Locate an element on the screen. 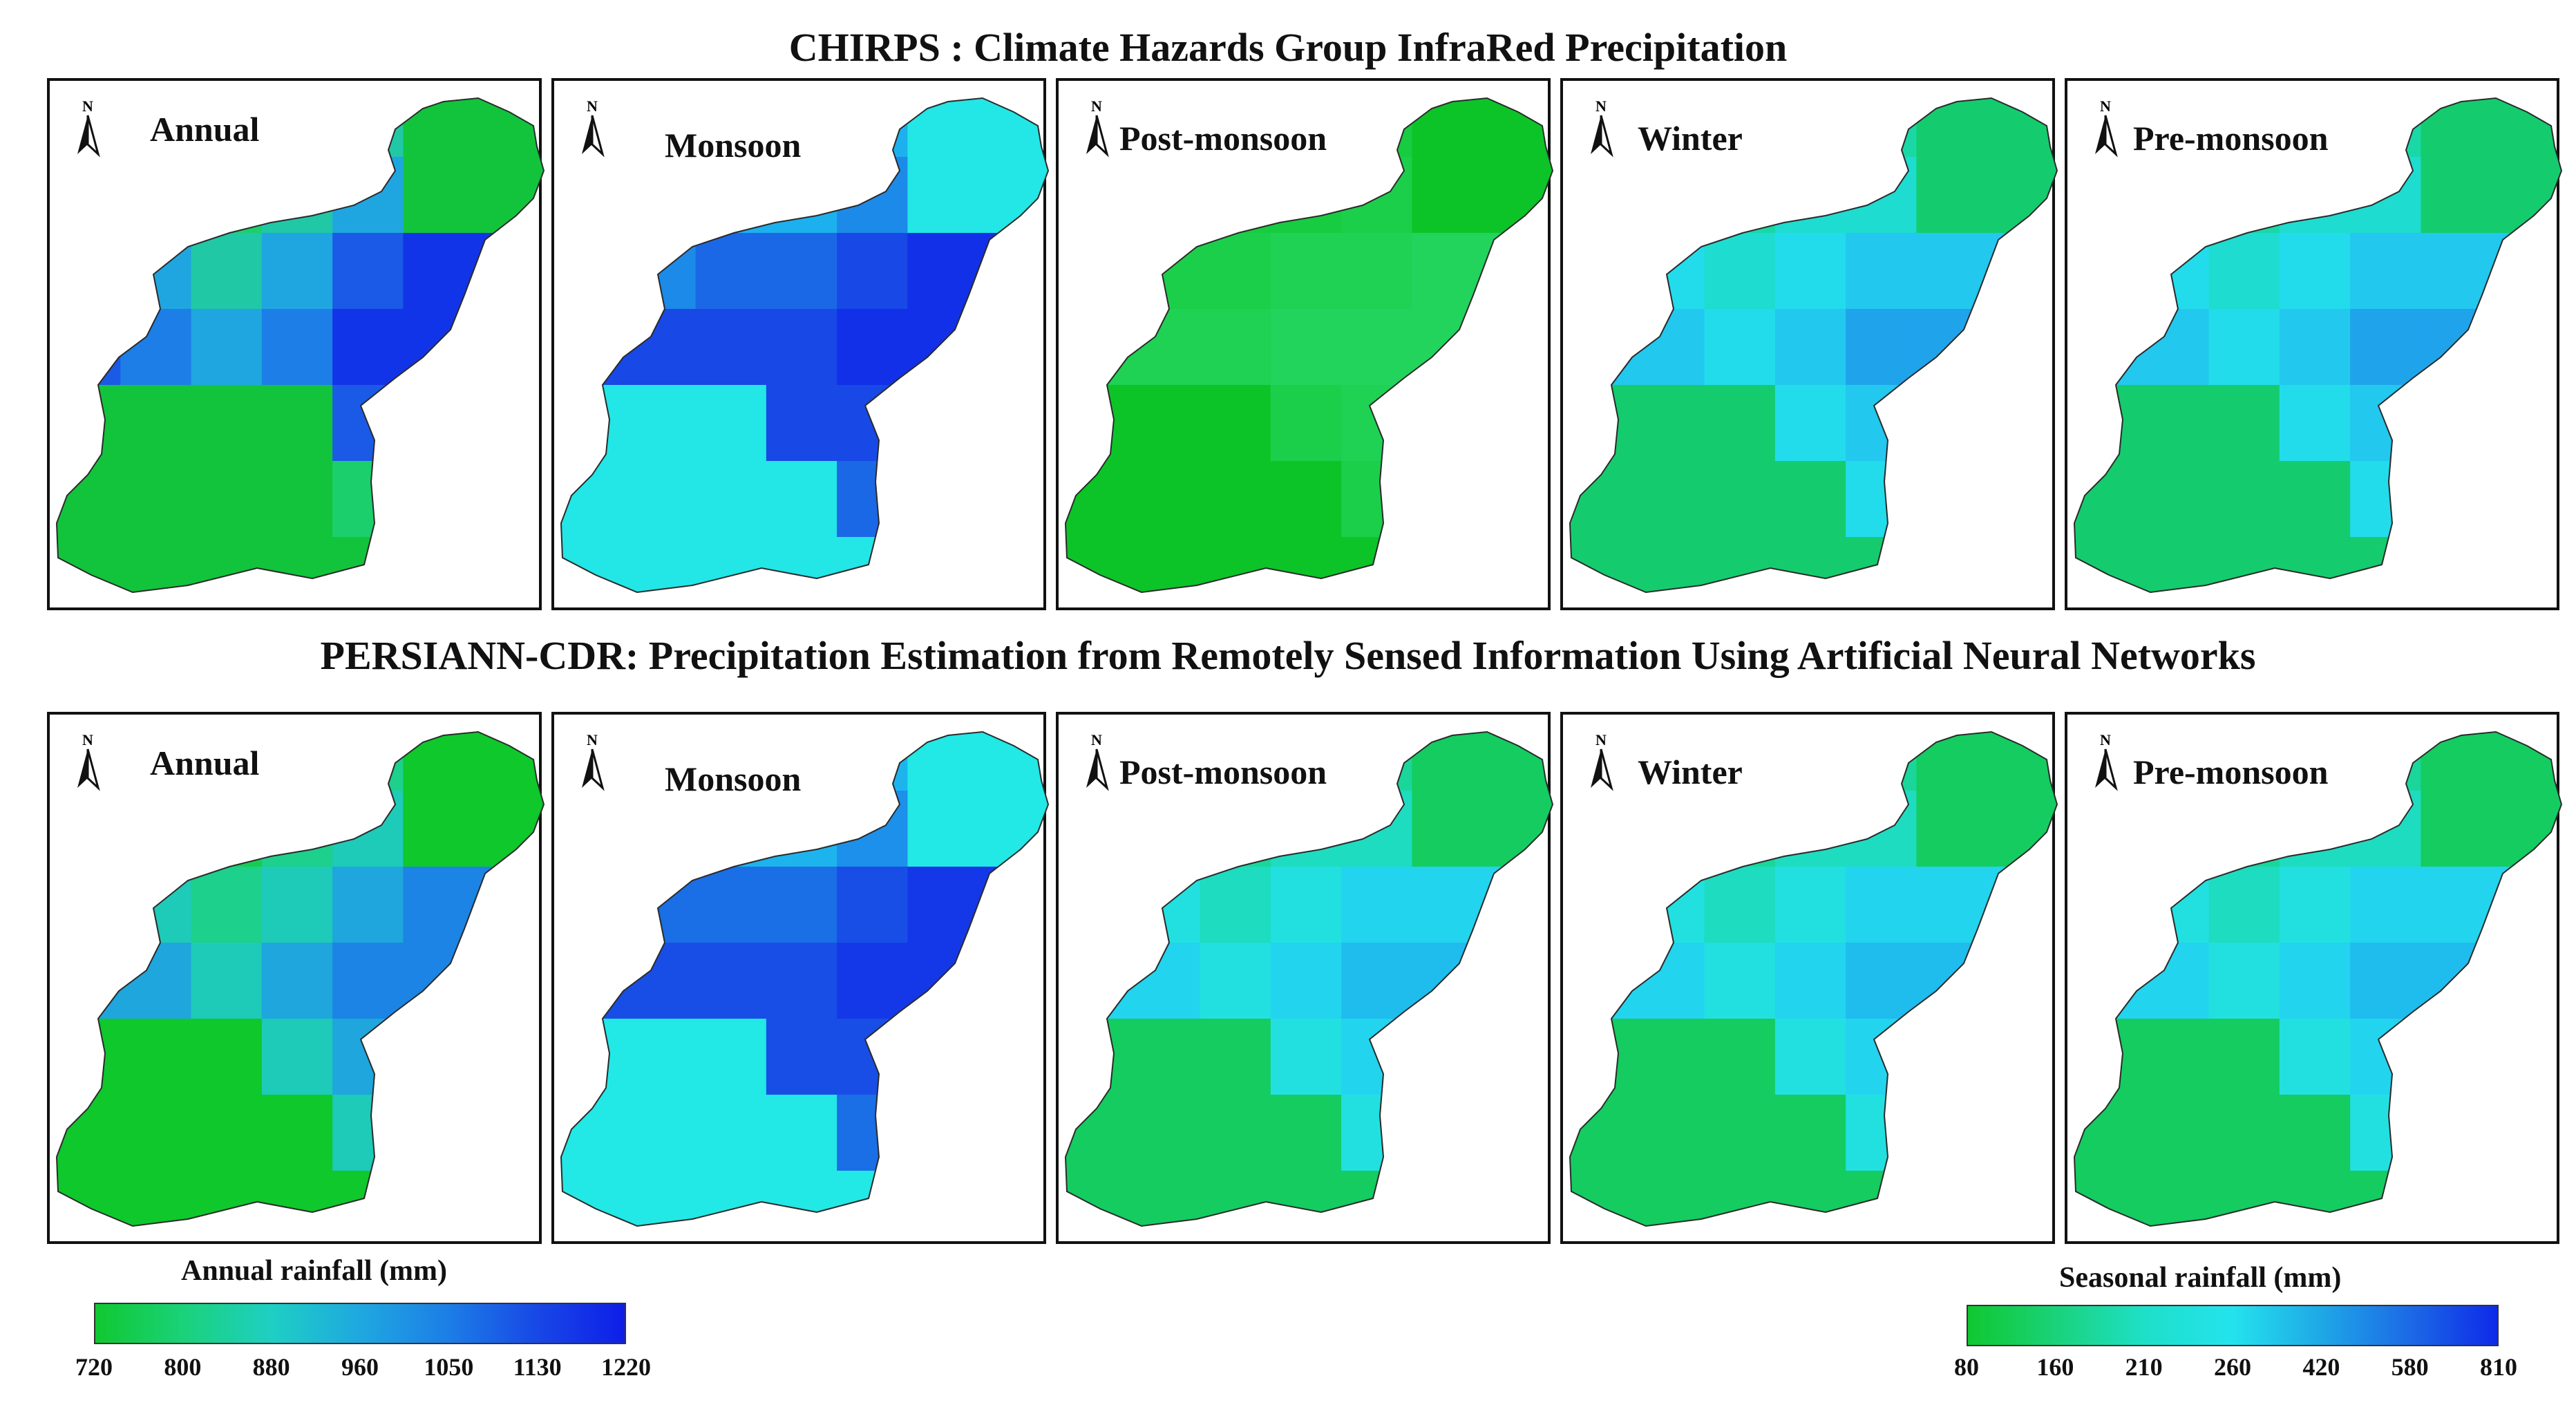 This screenshot has height=1405, width=2576. panel-label: Pre-monsoon is located at coordinates (2231, 772).